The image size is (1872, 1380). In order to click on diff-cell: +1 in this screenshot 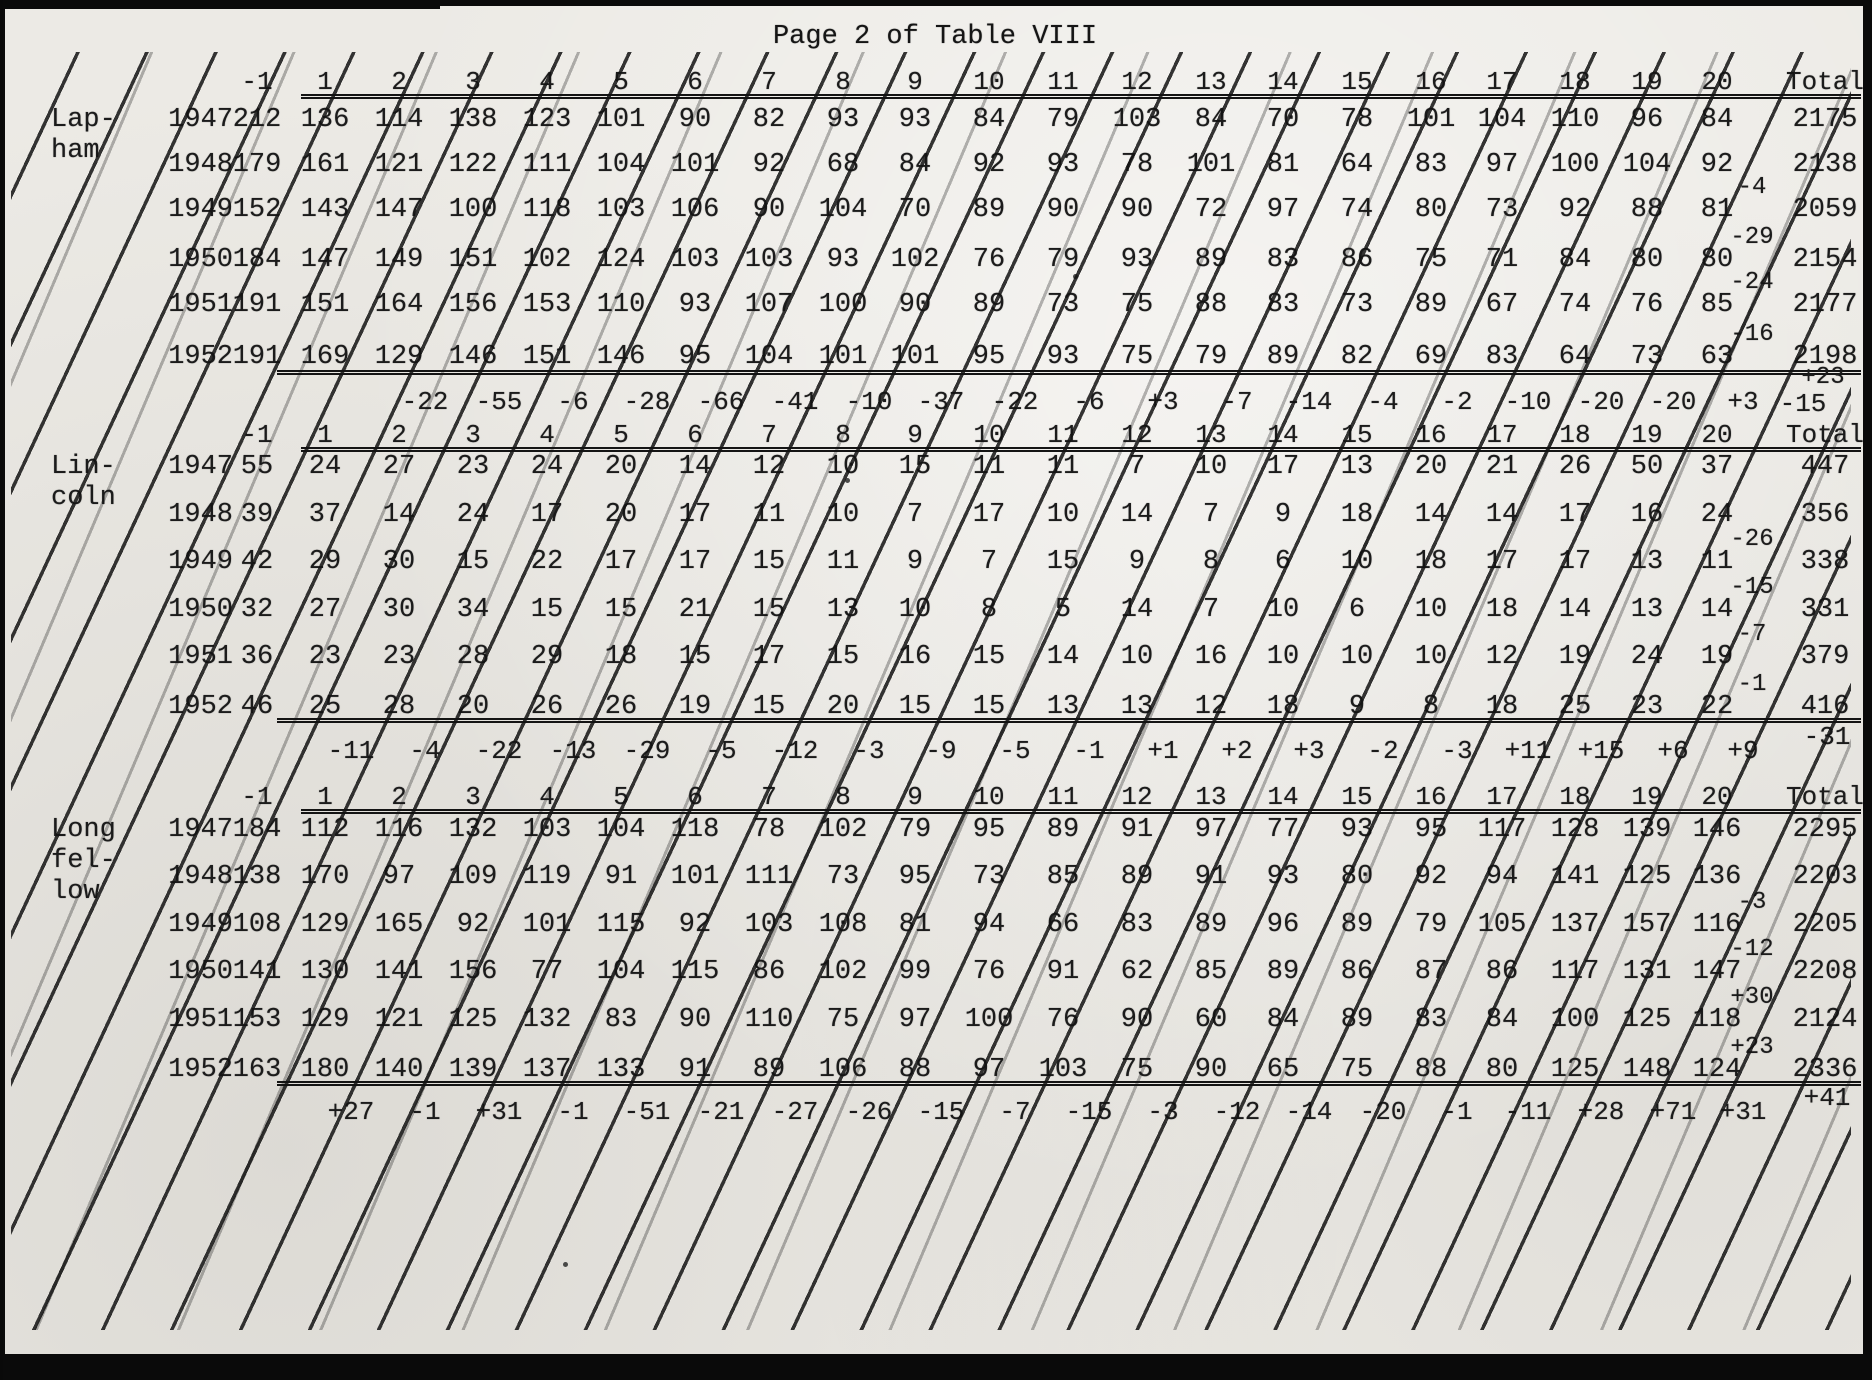, I will do `click(1163, 751)`.